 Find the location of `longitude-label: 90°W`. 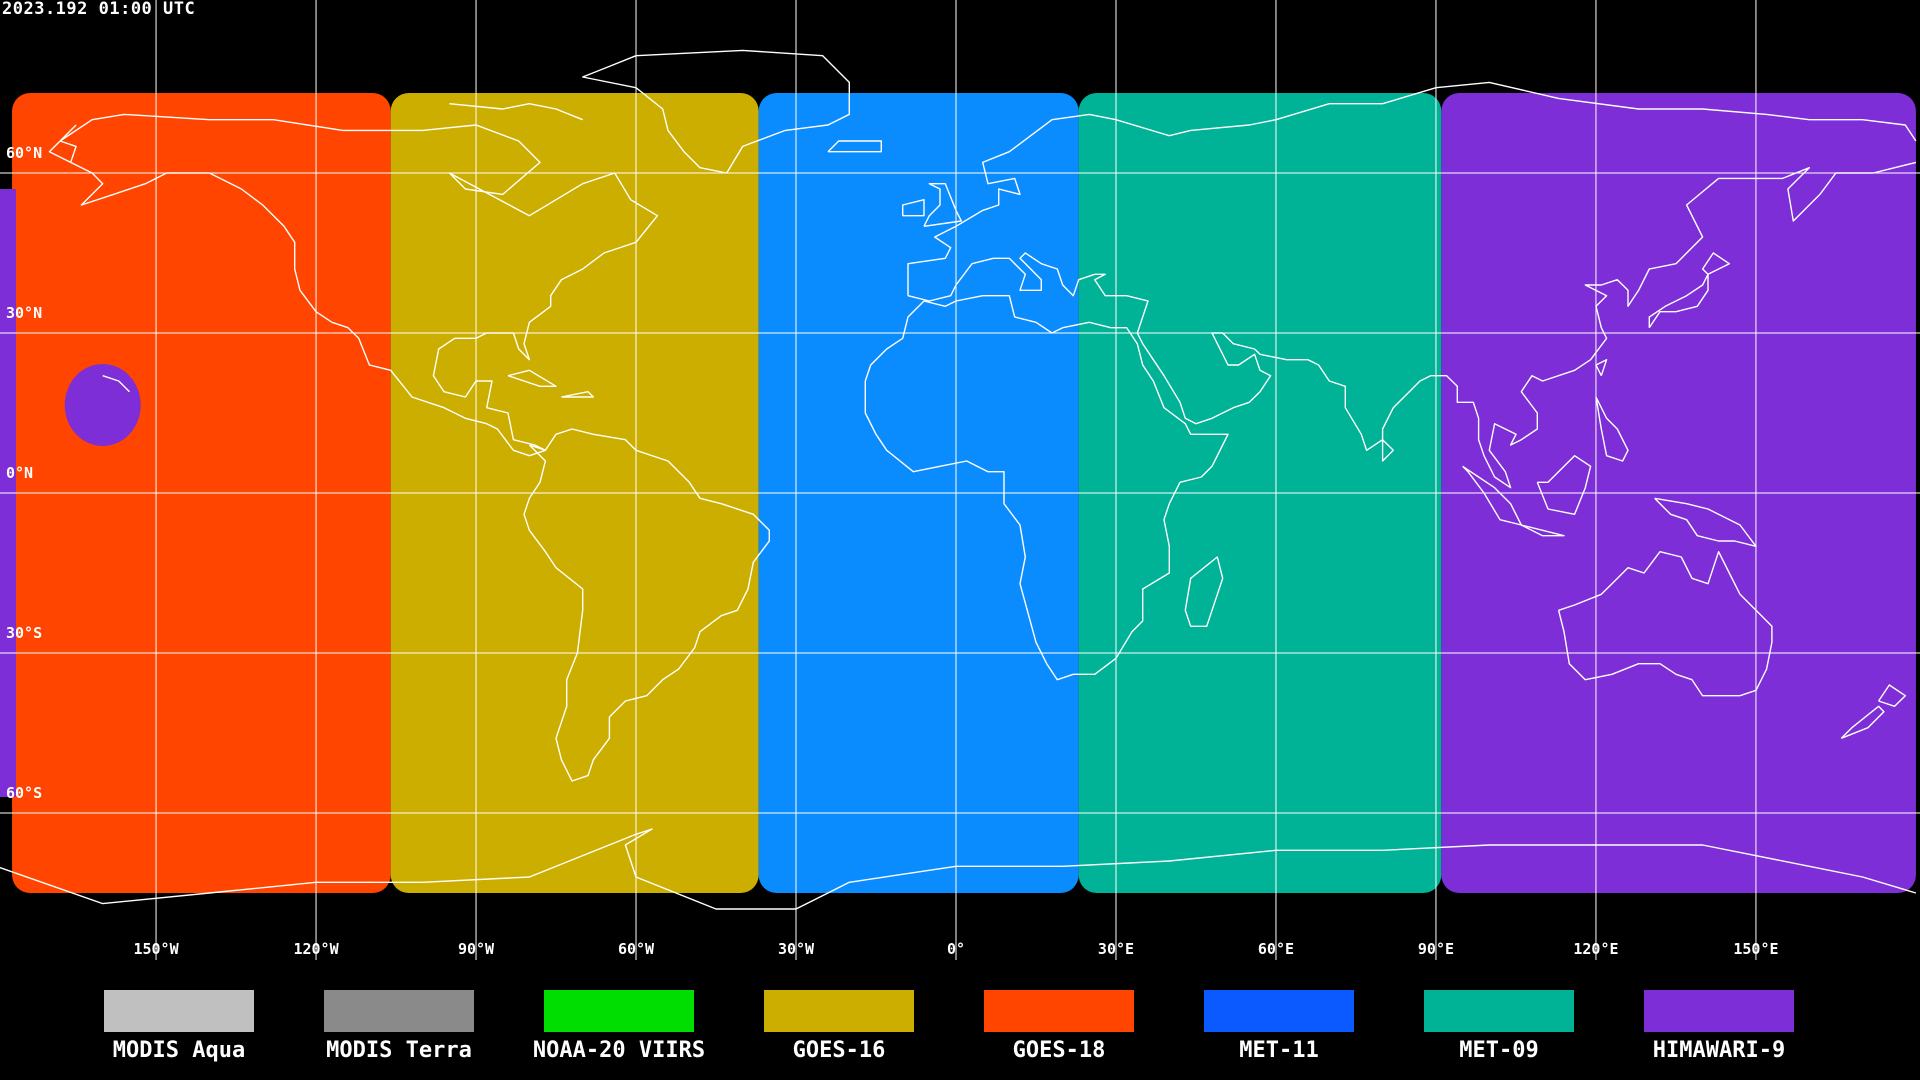

longitude-label: 90°W is located at coordinates (476, 949).